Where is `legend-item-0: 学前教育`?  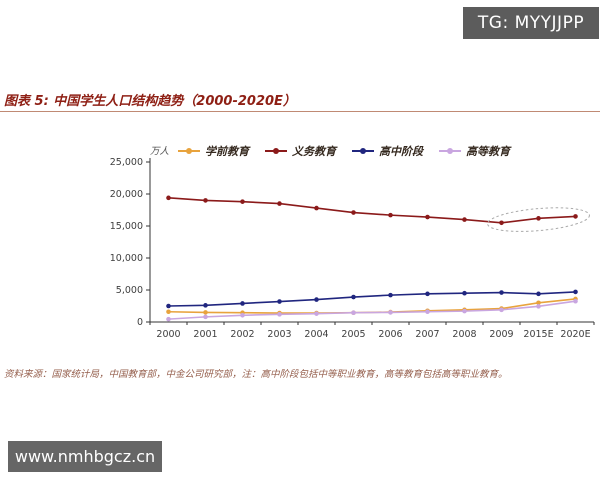 legend-item-0: 学前教育 is located at coordinates (213, 151).